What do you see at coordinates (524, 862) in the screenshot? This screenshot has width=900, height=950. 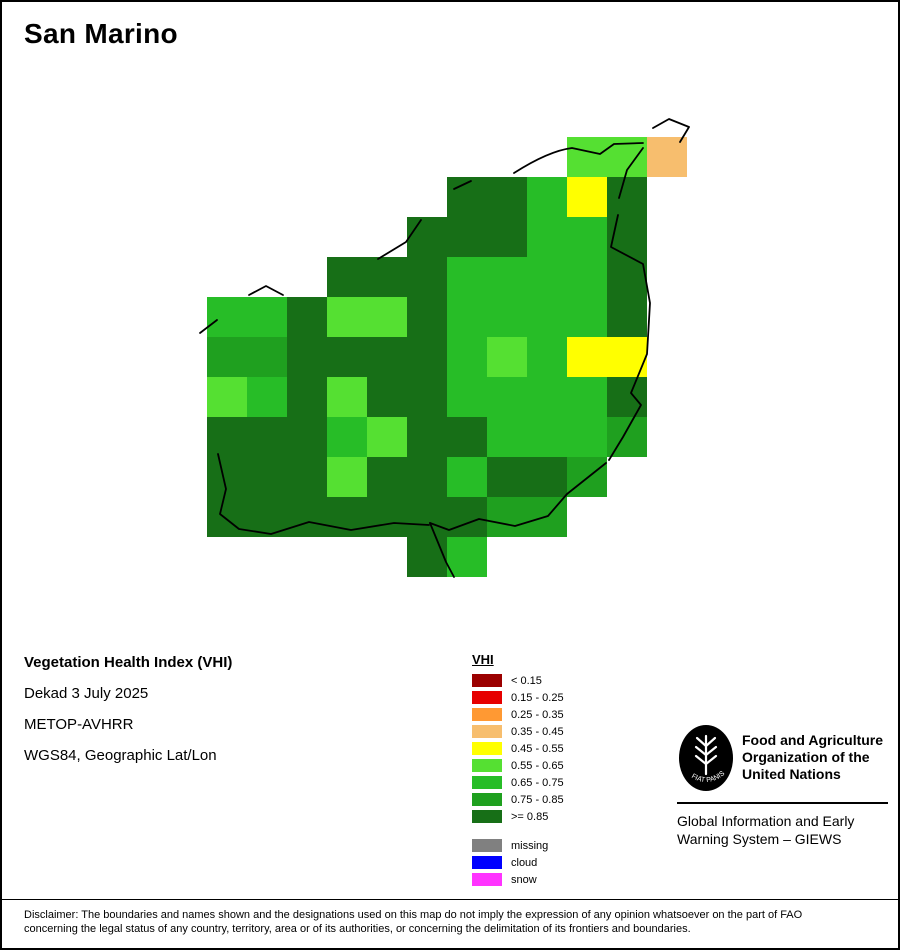 I see `legend-label: cloud` at bounding box center [524, 862].